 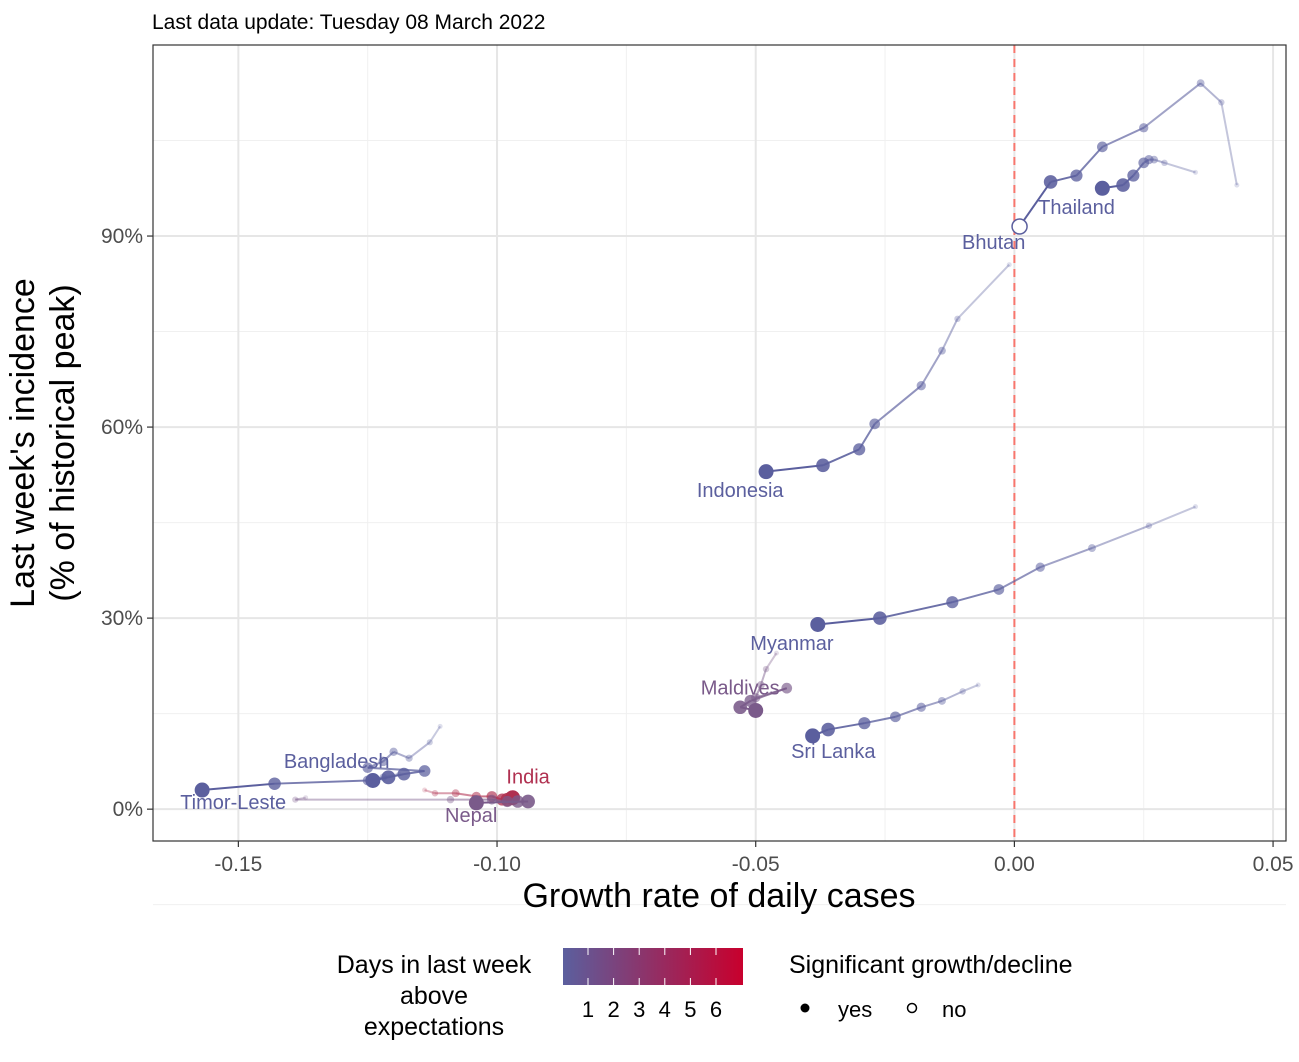 I want to click on series-label: Indonesia, so click(x=741, y=491).